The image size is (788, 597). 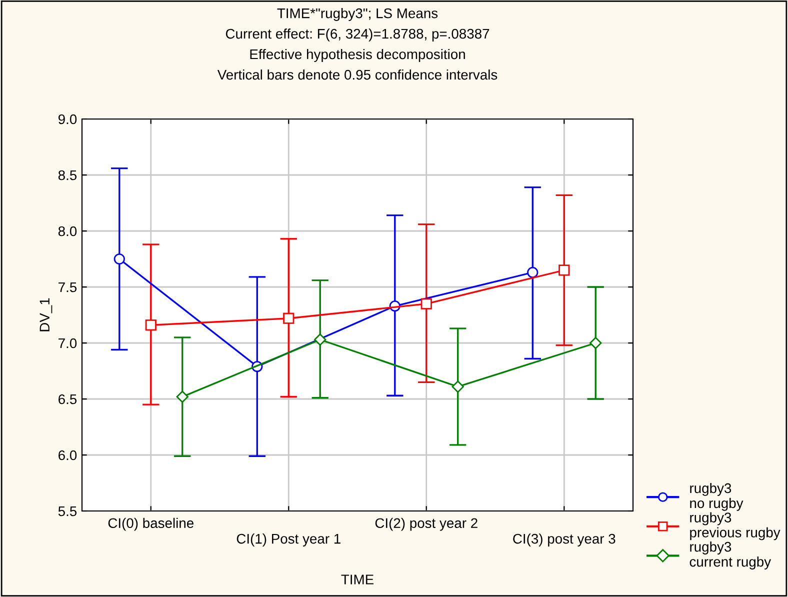 I want to click on y-tick-label: 6.5, so click(x=67, y=399).